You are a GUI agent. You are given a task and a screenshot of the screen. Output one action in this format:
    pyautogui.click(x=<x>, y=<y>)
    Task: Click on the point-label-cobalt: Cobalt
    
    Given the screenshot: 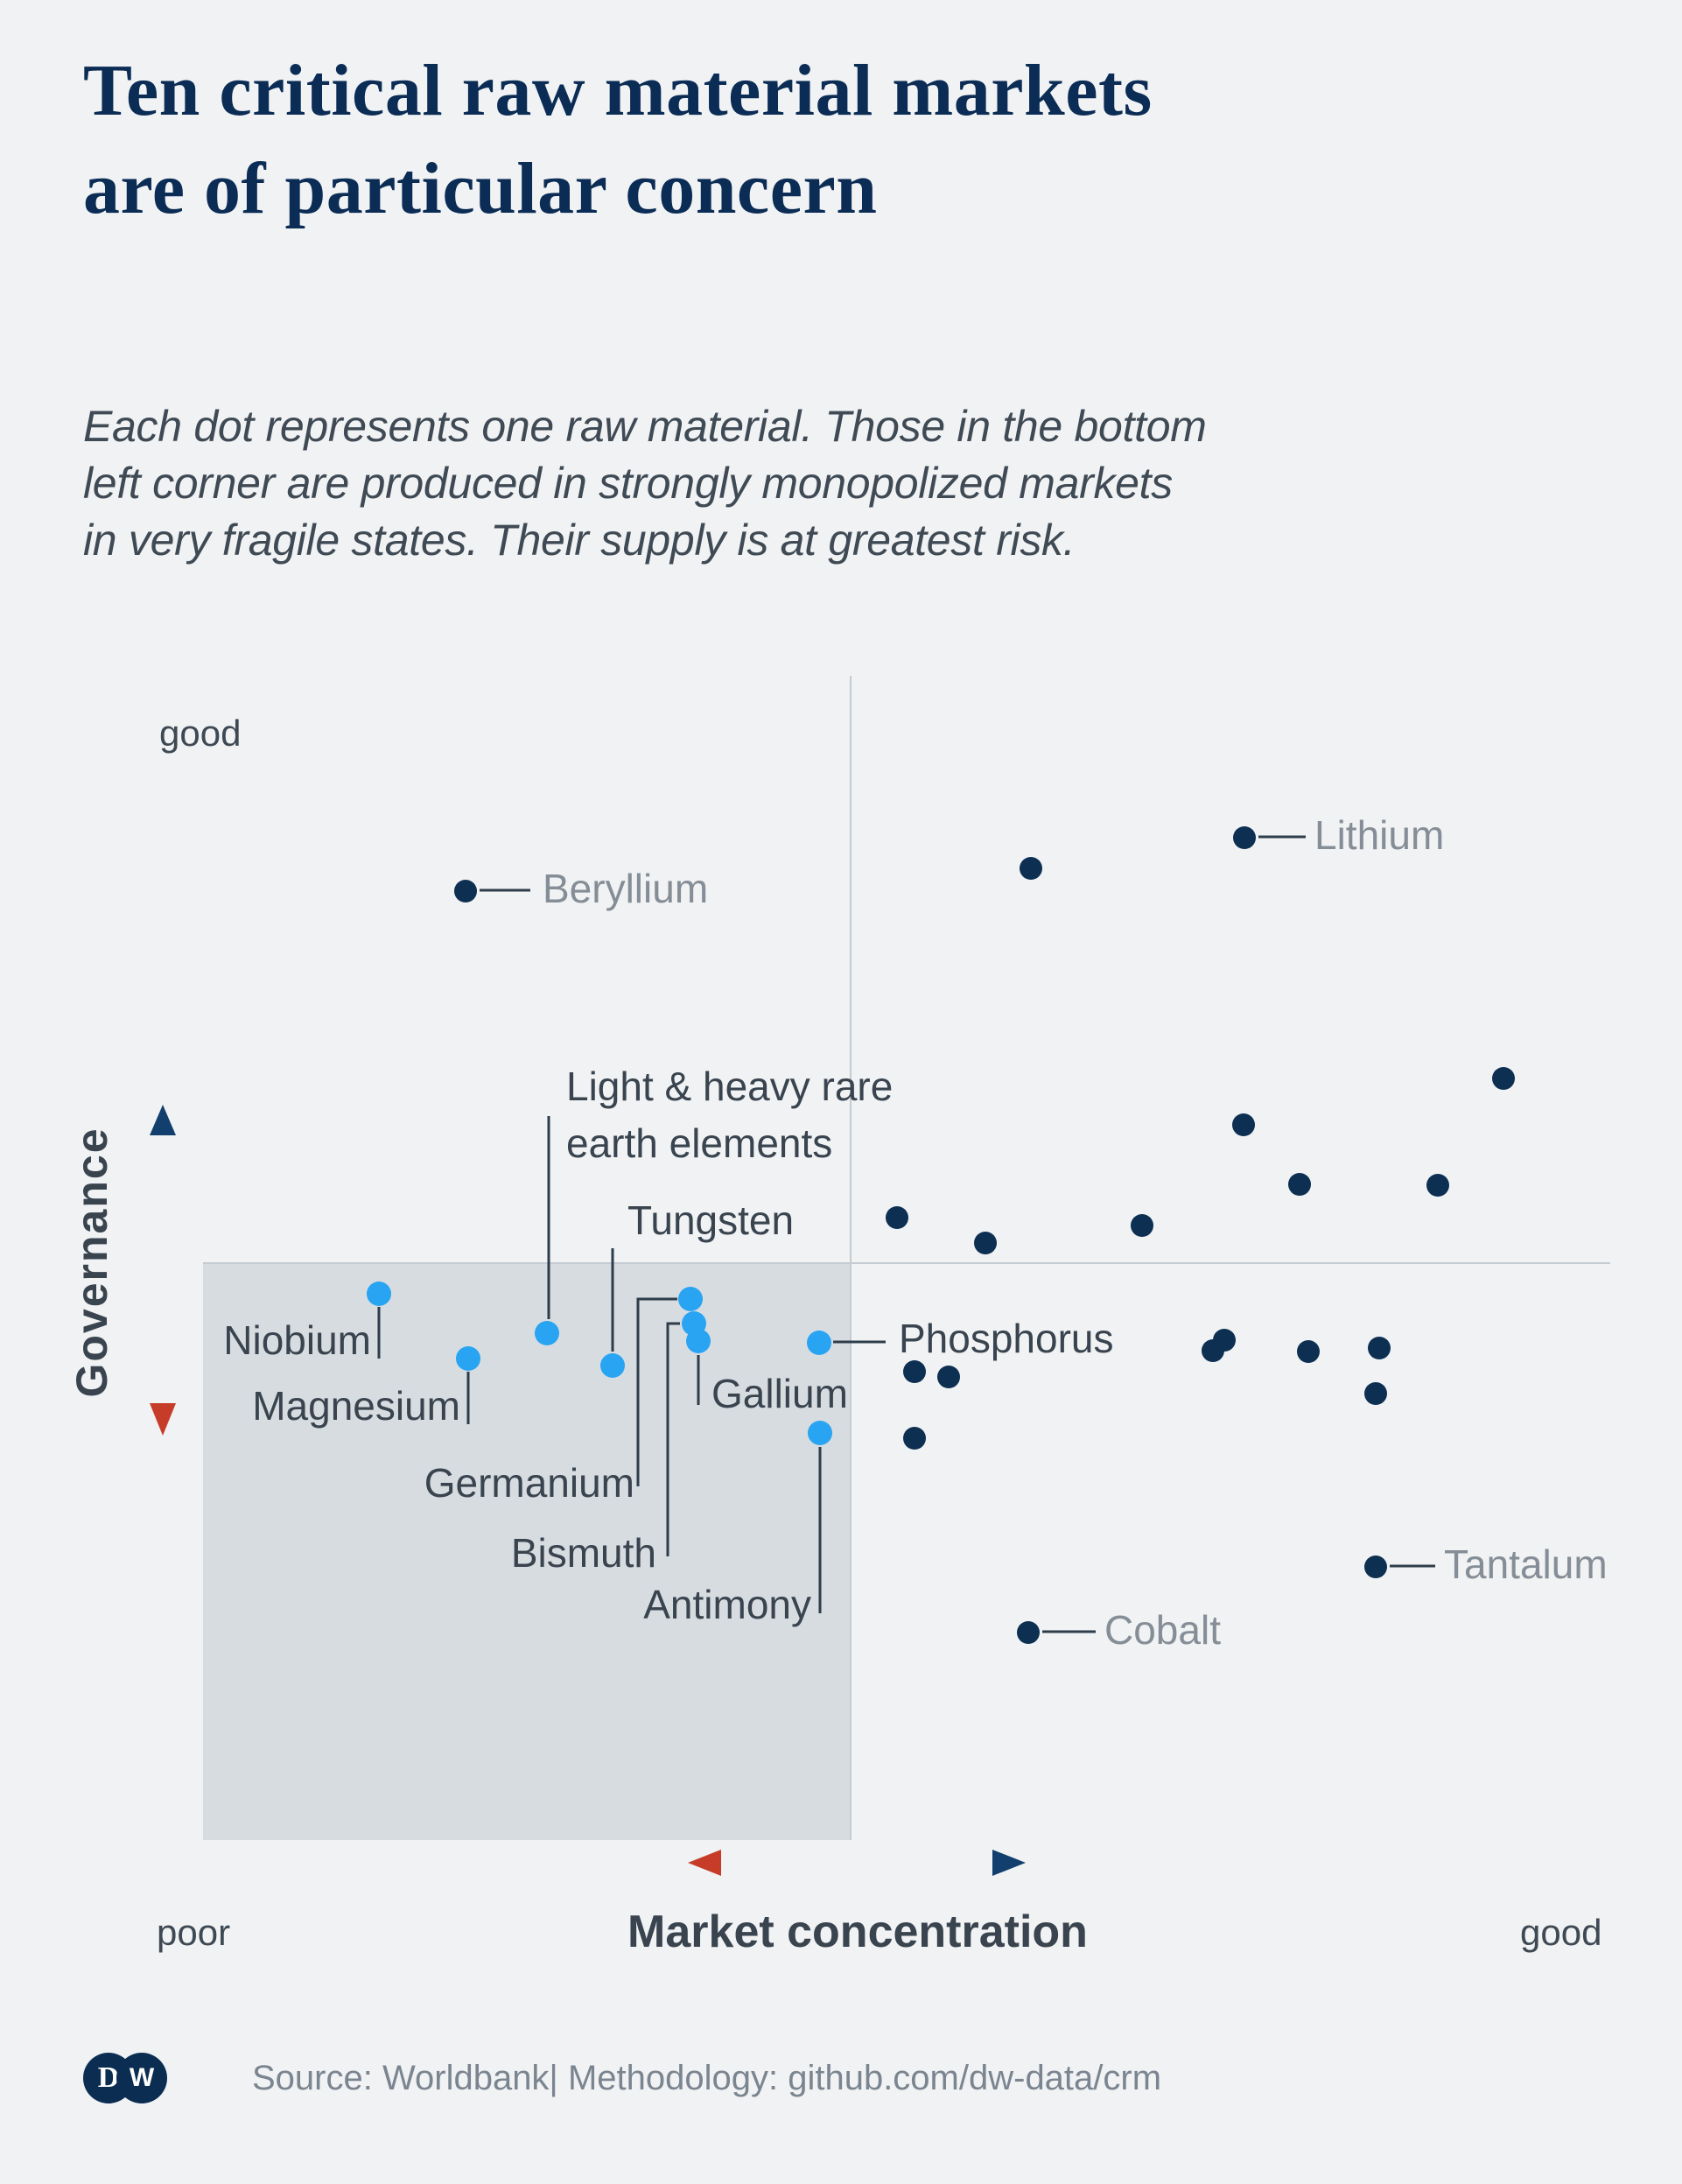 What is the action you would take?
    pyautogui.click(x=1162, y=1630)
    